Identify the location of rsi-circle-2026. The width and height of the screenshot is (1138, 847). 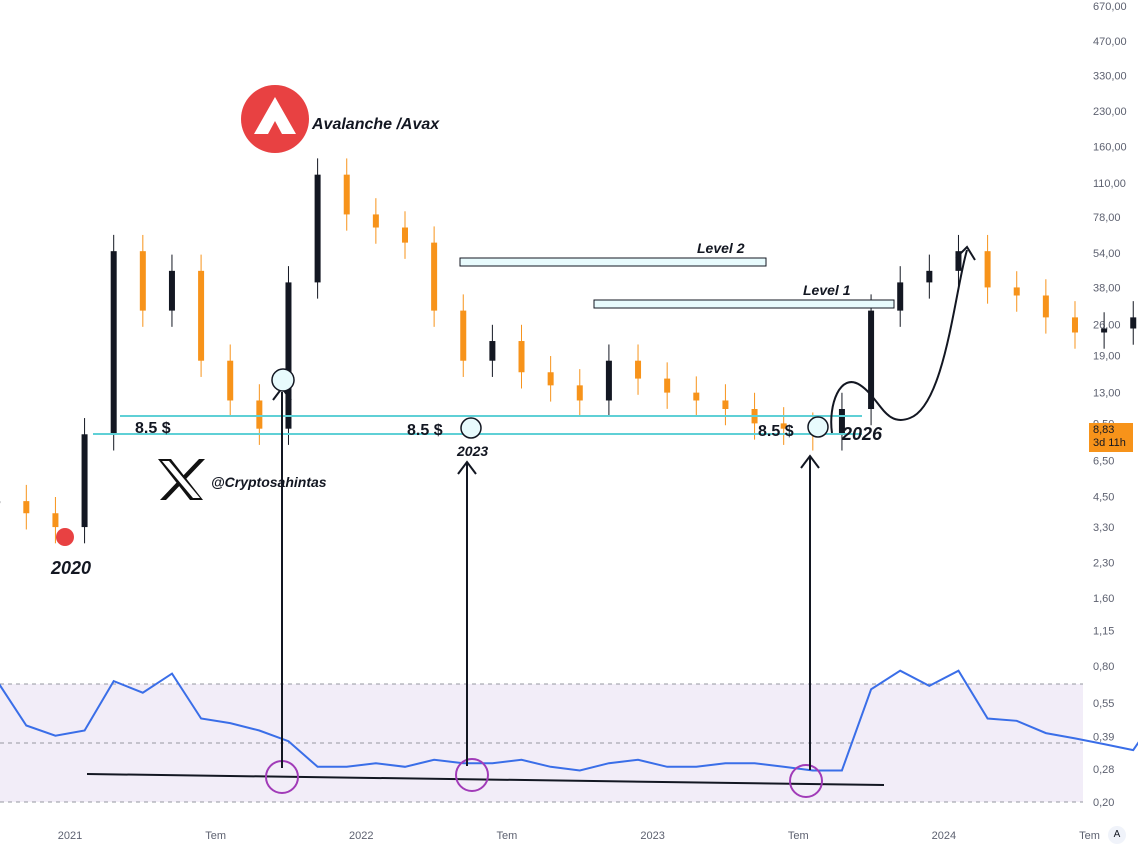
(806, 781).